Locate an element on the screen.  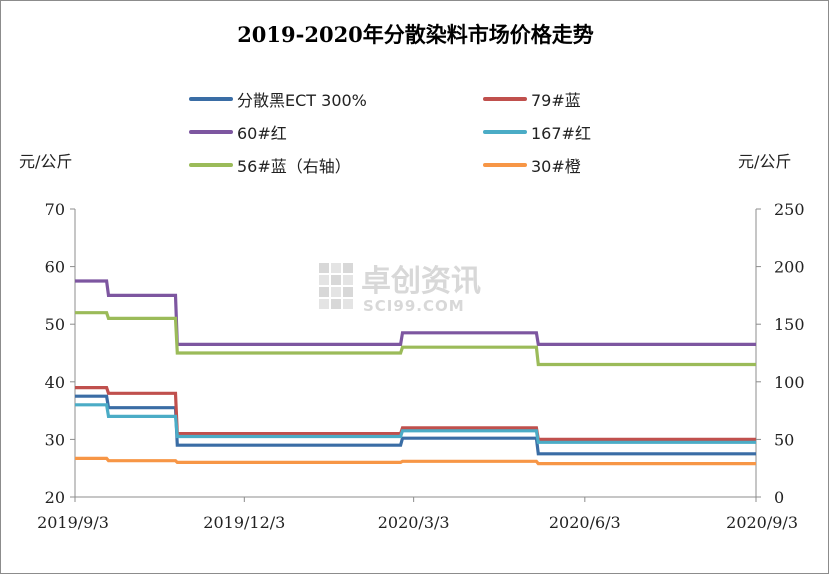
right-tick-label: 250 is located at coordinates (789, 209).